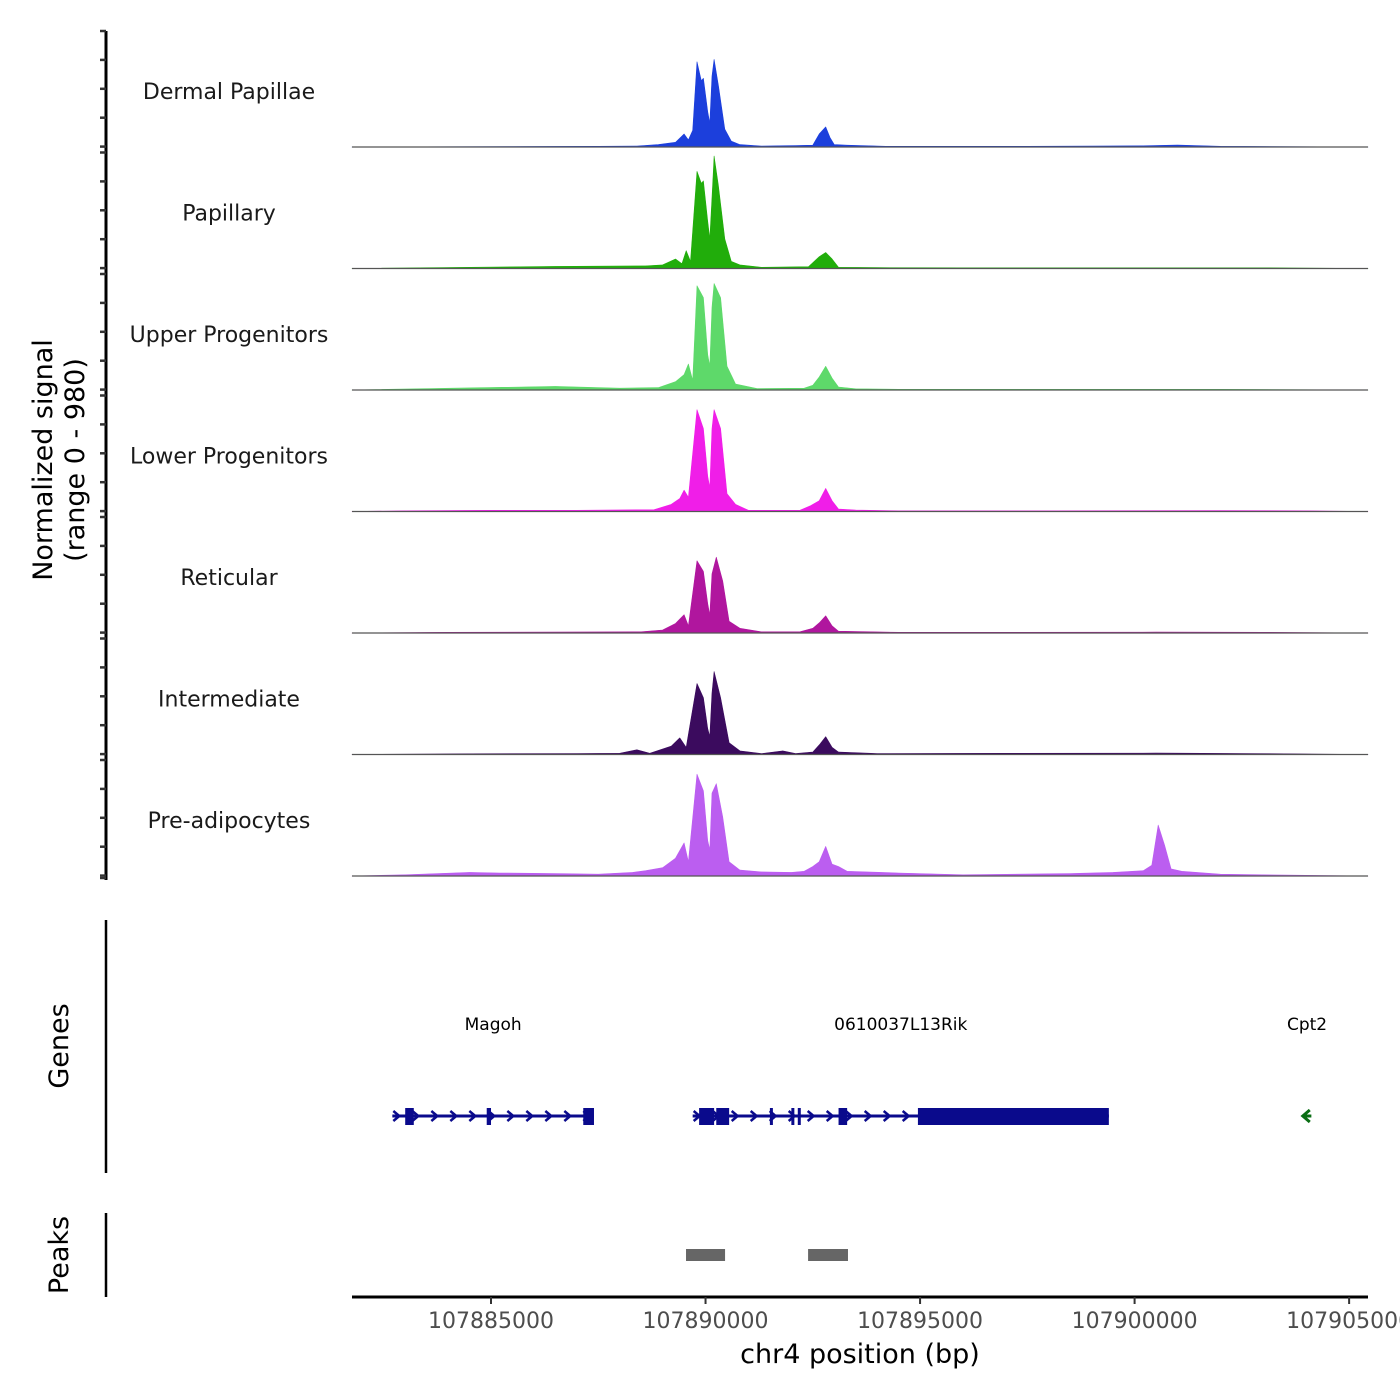 The height and width of the screenshot is (1400, 1400). What do you see at coordinates (860, 1354) in the screenshot?
I see `x-axis-title: chr4 position (bp)` at bounding box center [860, 1354].